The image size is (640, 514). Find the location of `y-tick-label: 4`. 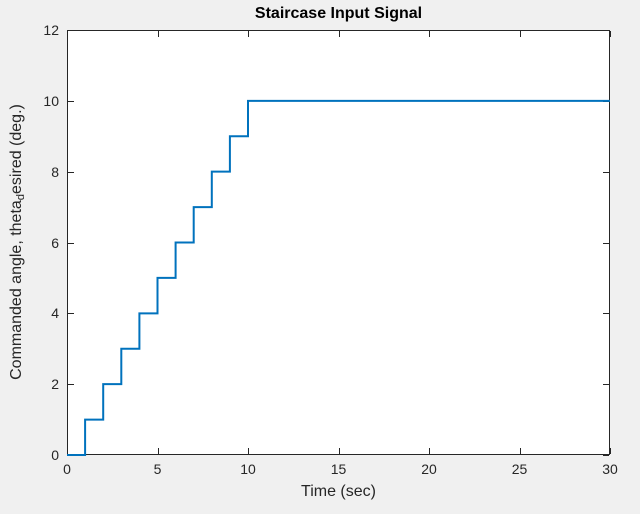

y-tick-label: 4 is located at coordinates (55, 313).